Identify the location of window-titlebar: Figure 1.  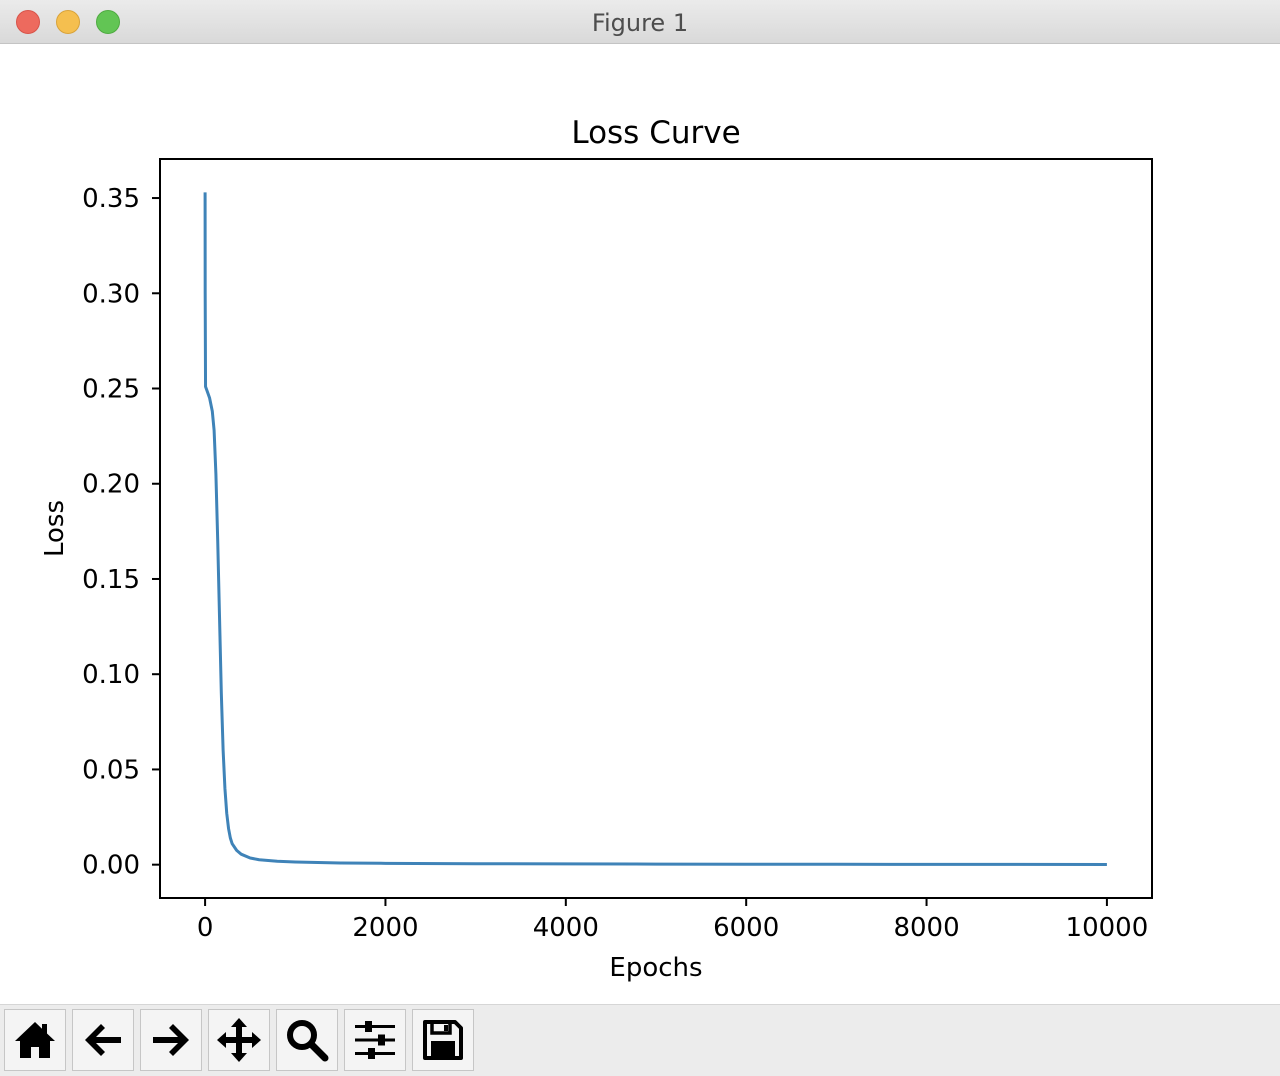
(640, 22).